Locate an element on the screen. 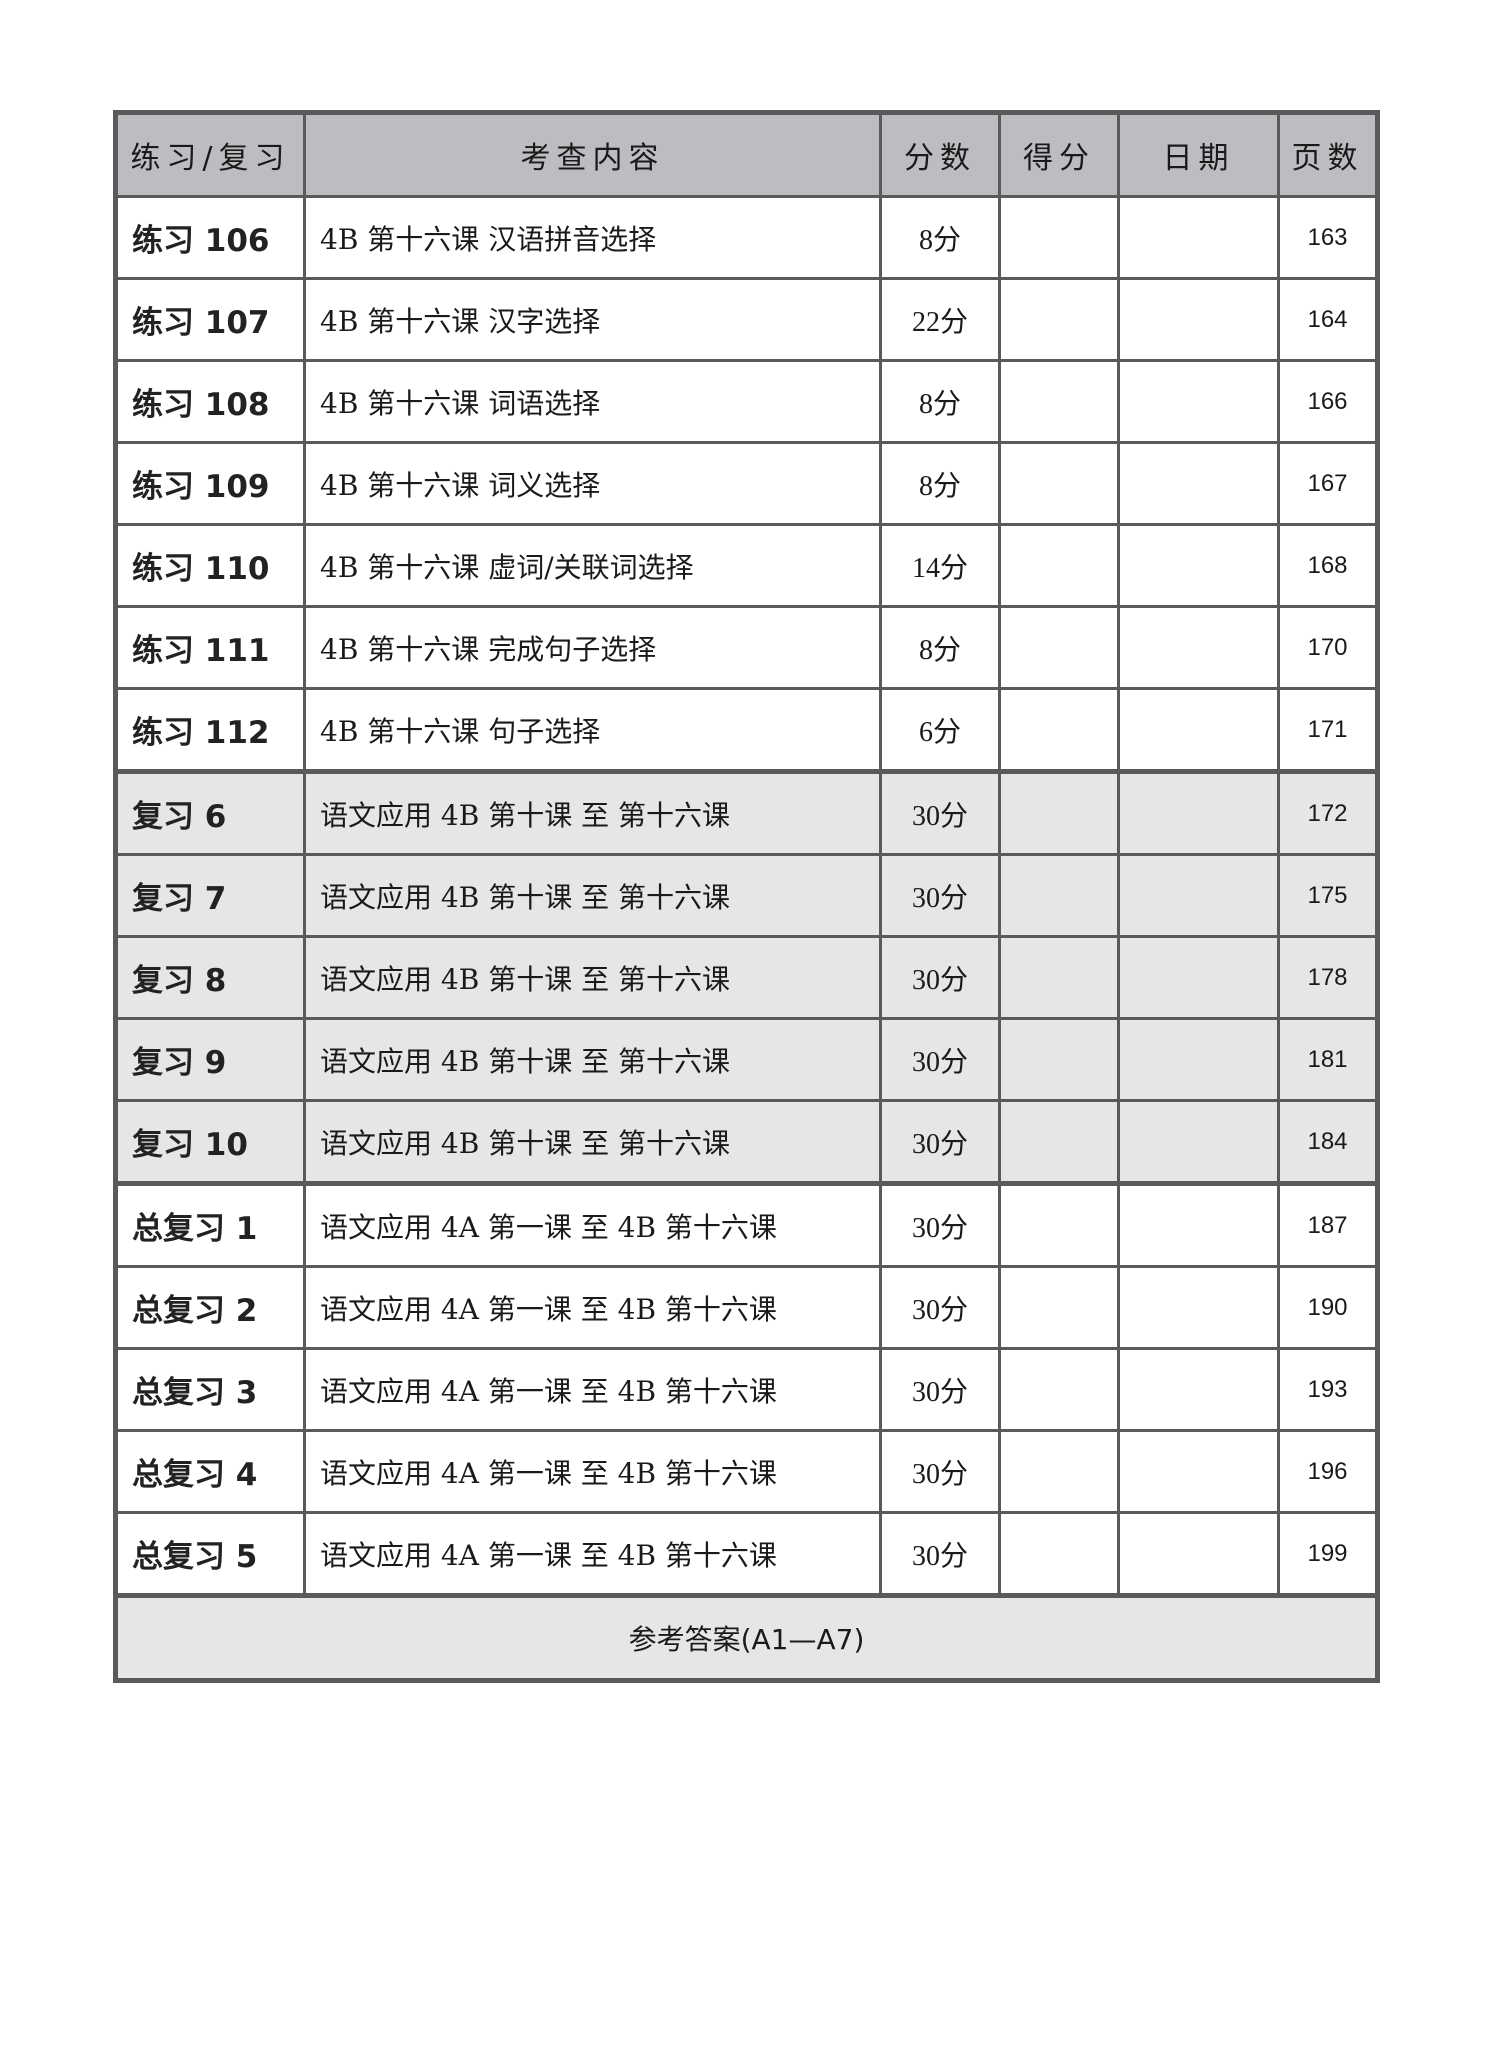  page-number: 167 is located at coordinates (1328, 483).